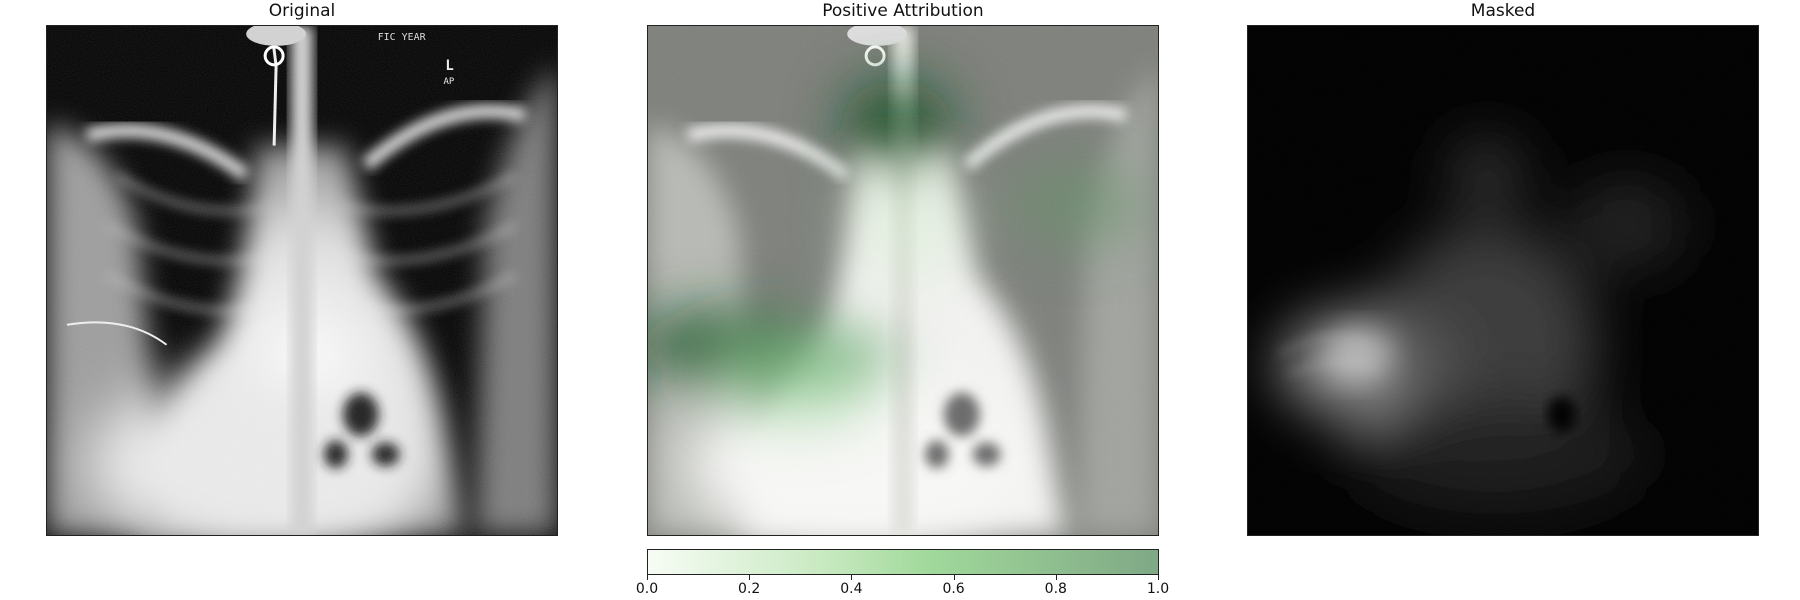  Describe the element at coordinates (953, 589) in the screenshot. I see `colorbar-tick-label: 0.6` at that location.